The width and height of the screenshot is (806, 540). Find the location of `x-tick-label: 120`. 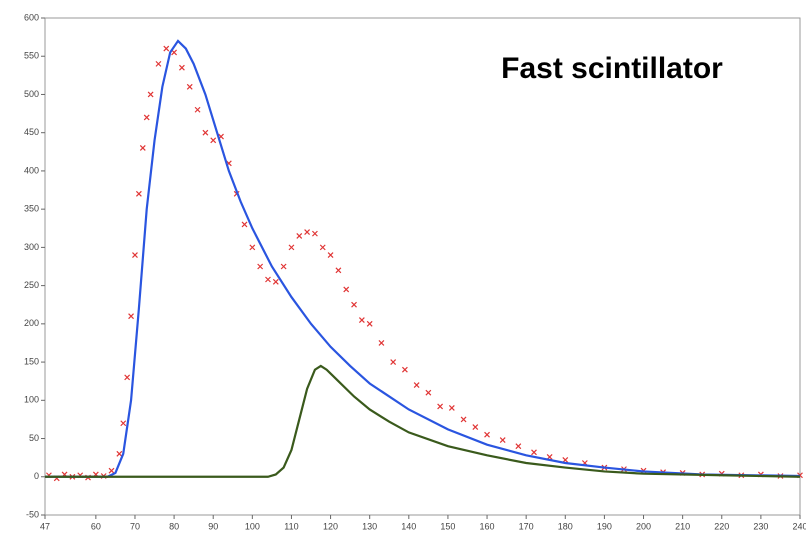

x-tick-label: 120 is located at coordinates (330, 526).